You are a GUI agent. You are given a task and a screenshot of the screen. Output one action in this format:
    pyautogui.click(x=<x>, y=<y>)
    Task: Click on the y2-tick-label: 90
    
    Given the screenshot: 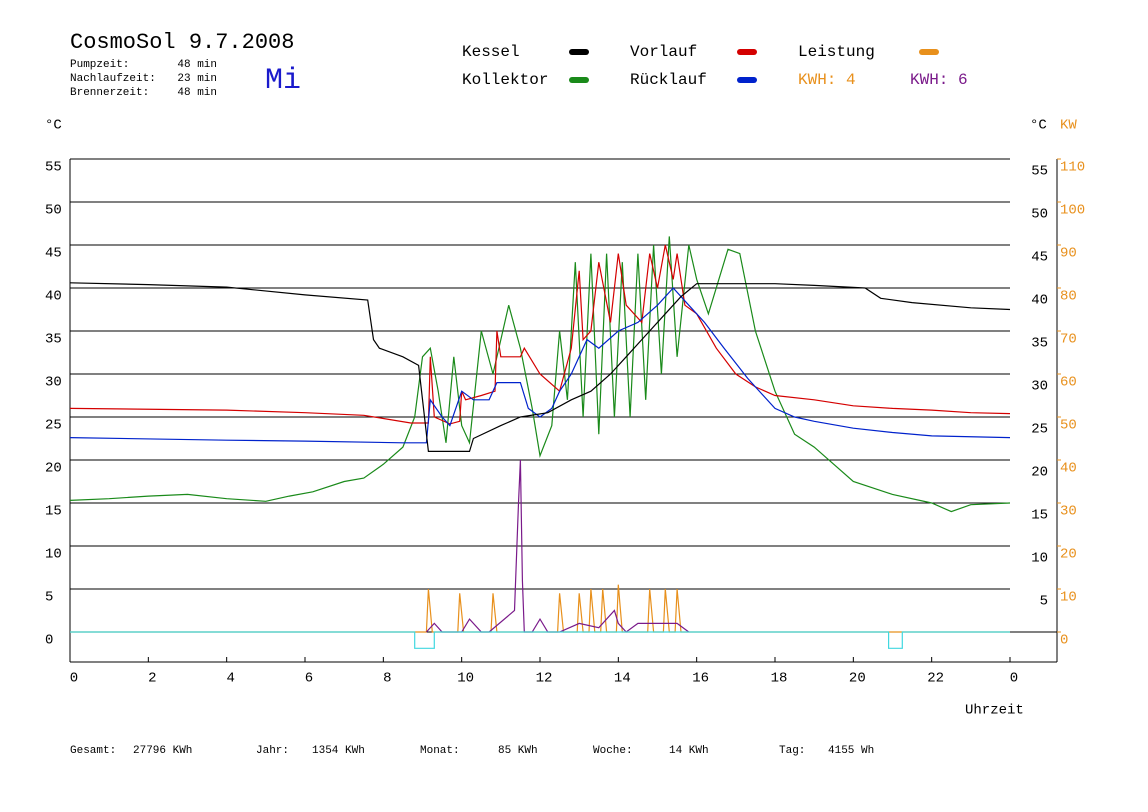 What is the action you would take?
    pyautogui.click(x=1068, y=254)
    